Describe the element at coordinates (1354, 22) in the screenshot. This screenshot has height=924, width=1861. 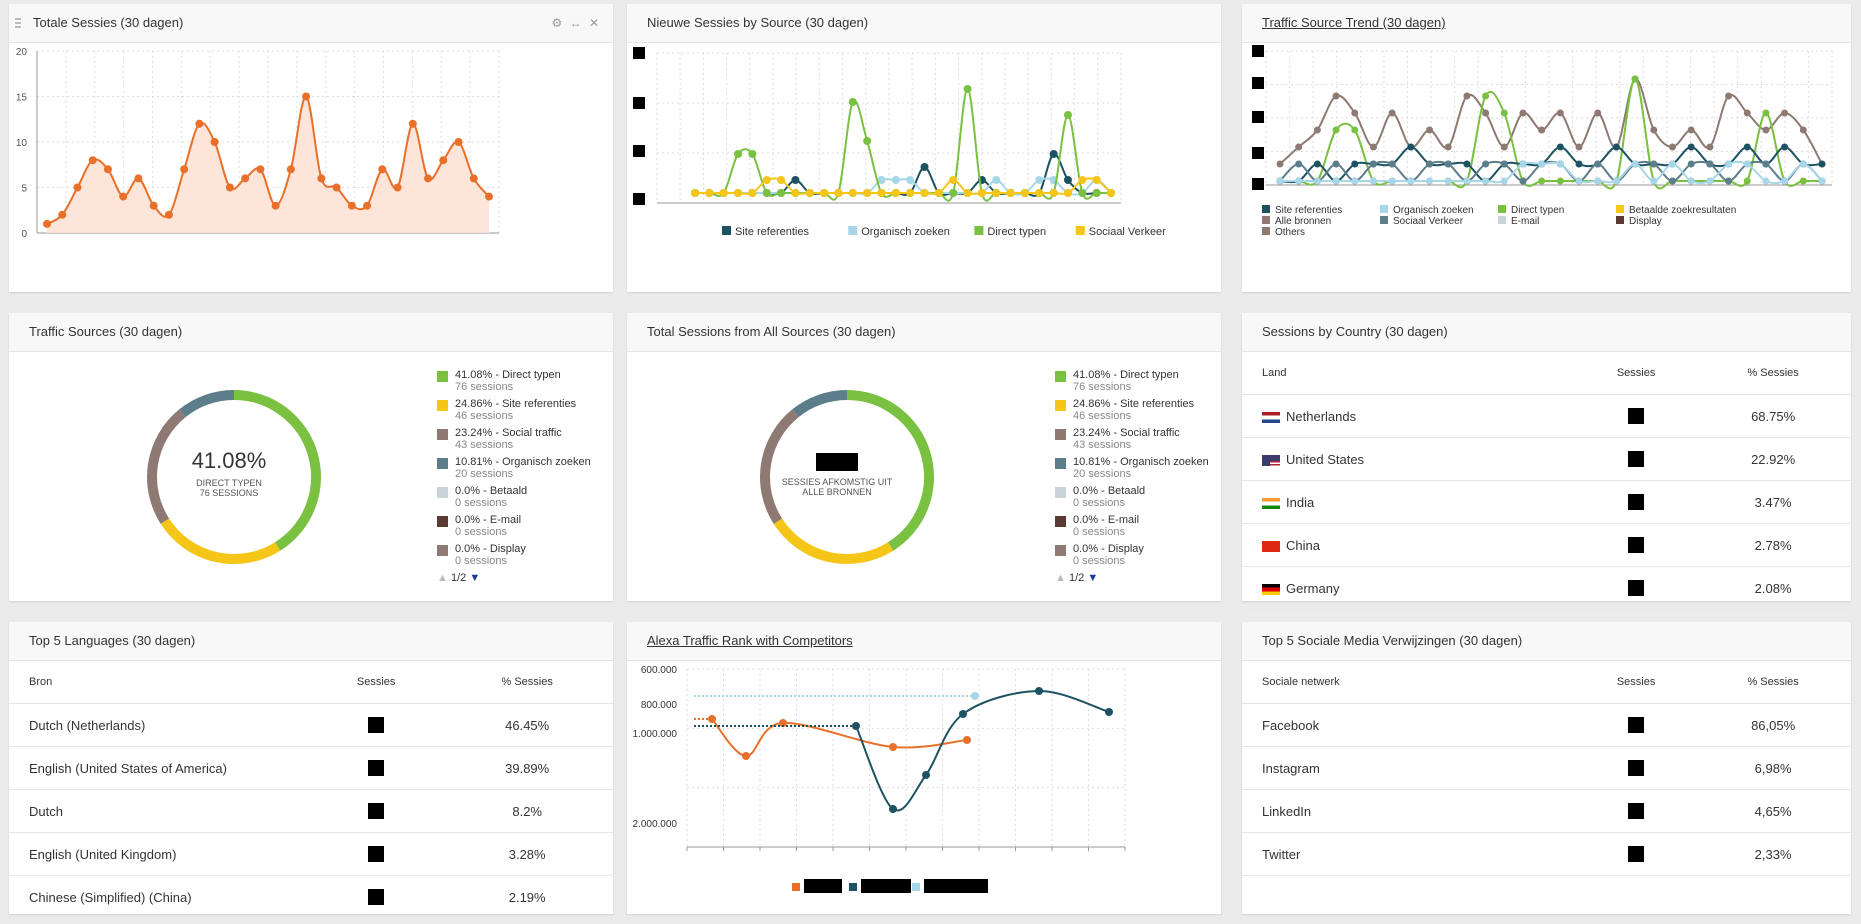
I see `widget-title: Traffic Source Trend (30 dagen)` at that location.